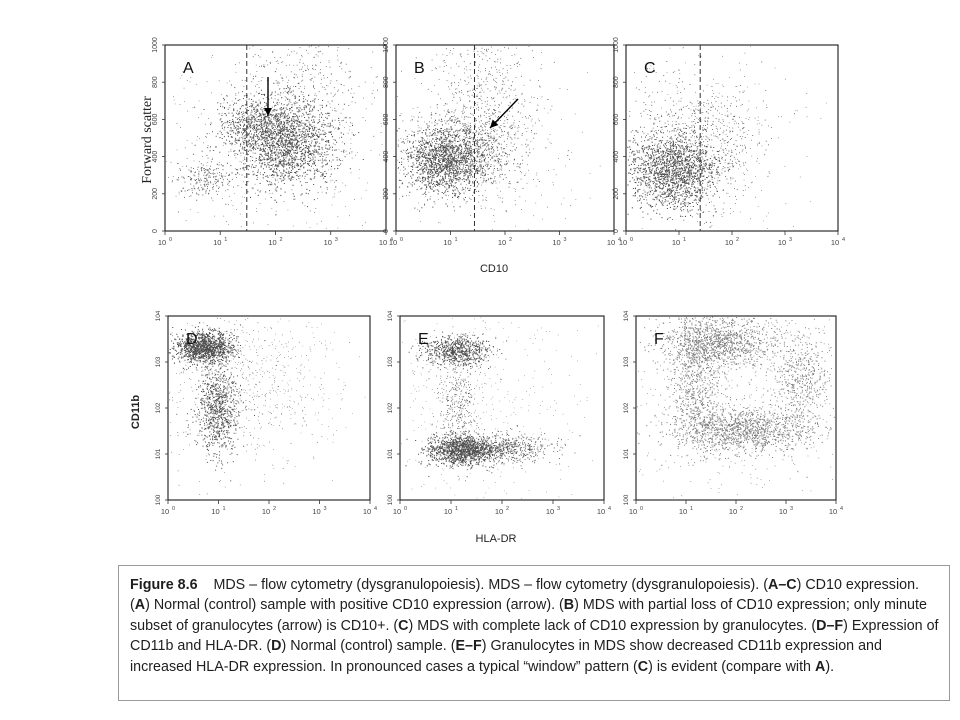 This screenshot has height=720, width=960. What do you see at coordinates (494, 123) in the screenshot?
I see `arrow-panel-b-head` at bounding box center [494, 123].